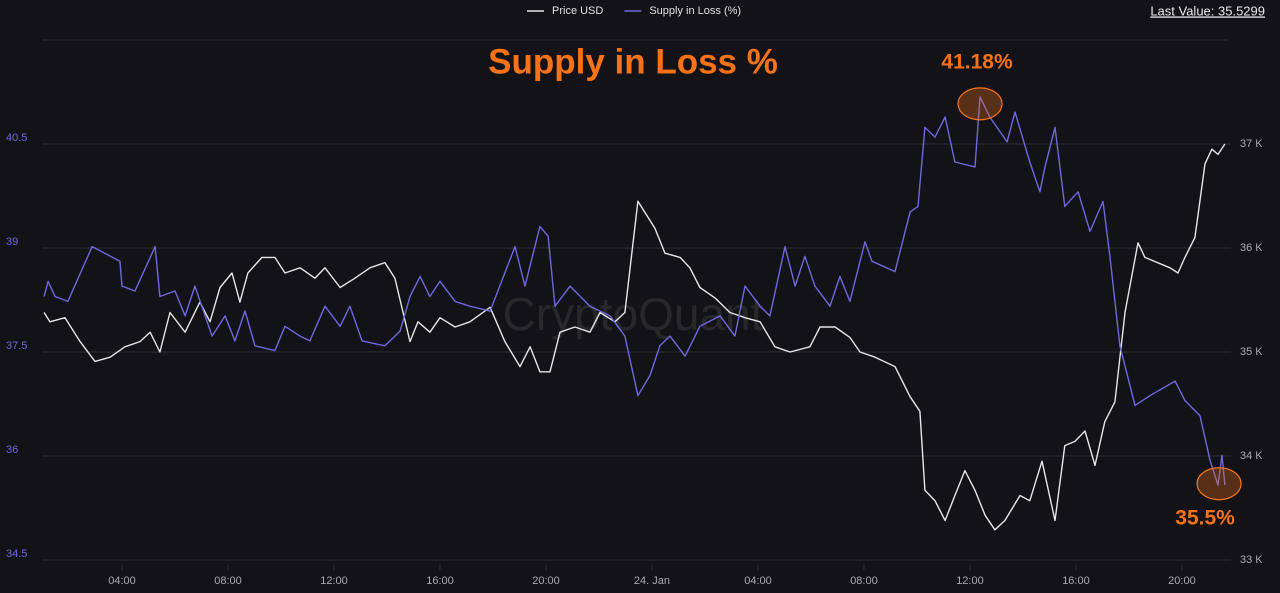  I want to click on legend-label: Supply in Loss (%), so click(695, 11).